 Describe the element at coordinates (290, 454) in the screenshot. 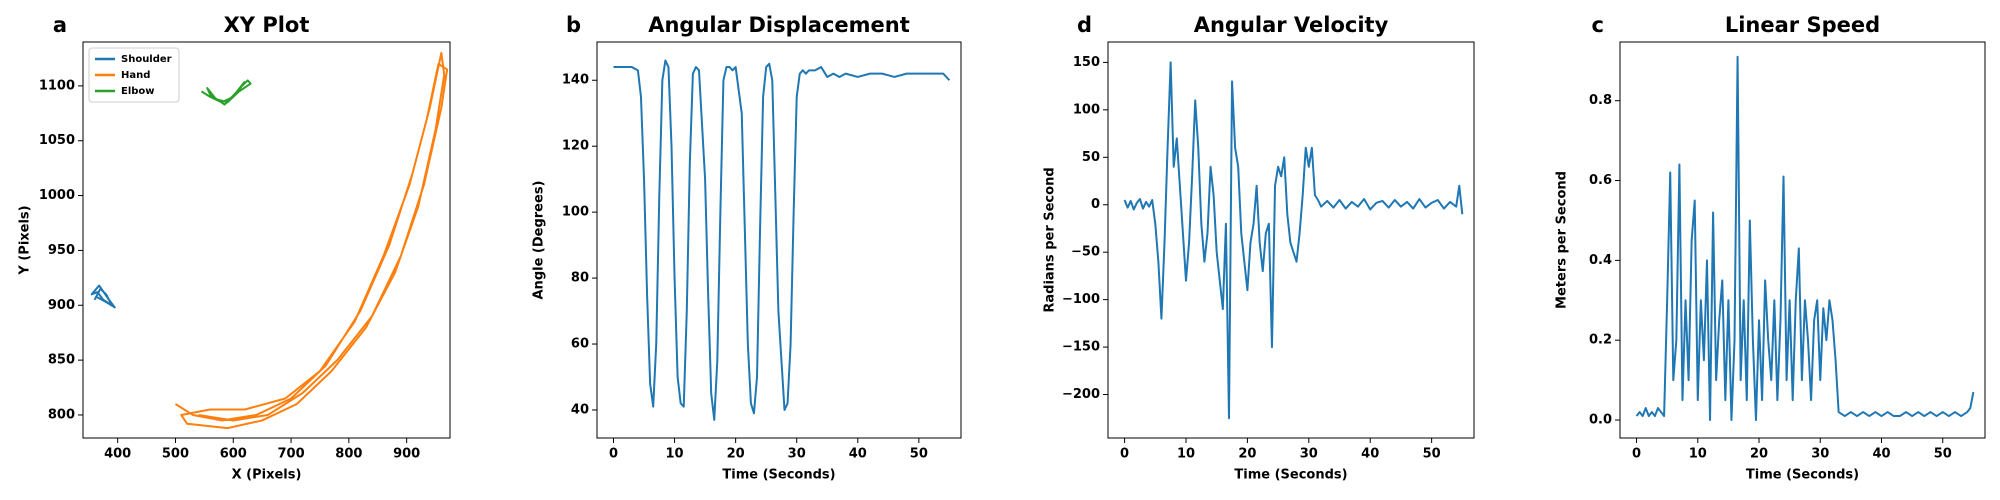

I see `x-tick-label: 700` at that location.